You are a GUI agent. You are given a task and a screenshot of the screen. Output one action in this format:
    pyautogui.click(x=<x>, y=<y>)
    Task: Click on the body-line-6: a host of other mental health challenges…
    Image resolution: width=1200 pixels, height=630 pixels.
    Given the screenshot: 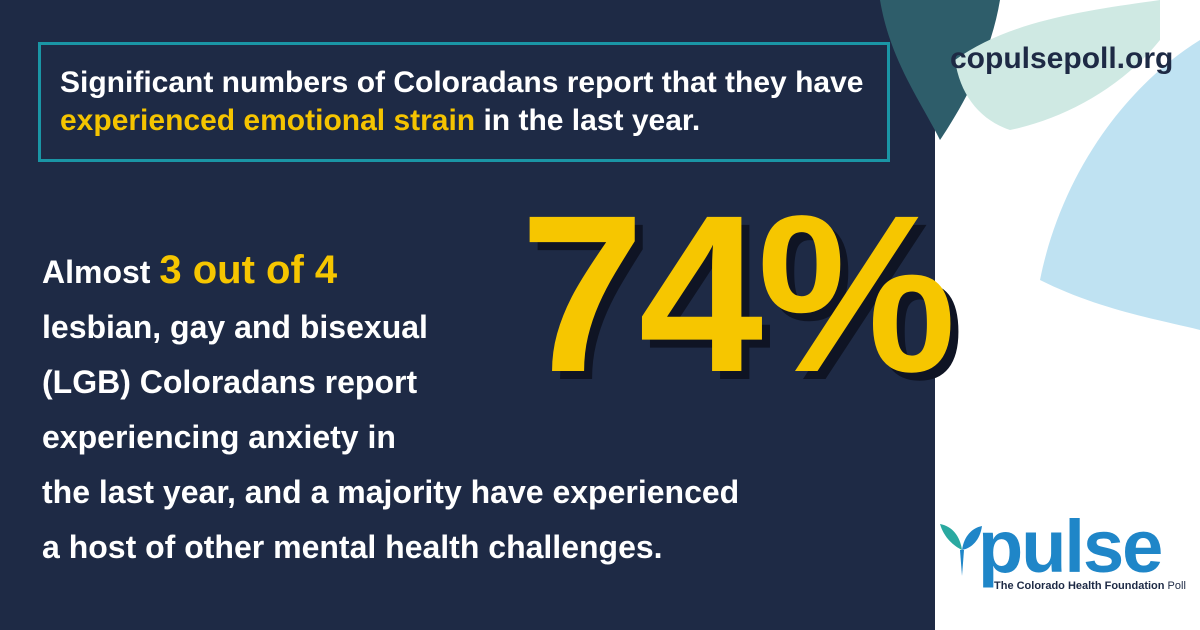 What is the action you would take?
    pyautogui.click(x=352, y=547)
    